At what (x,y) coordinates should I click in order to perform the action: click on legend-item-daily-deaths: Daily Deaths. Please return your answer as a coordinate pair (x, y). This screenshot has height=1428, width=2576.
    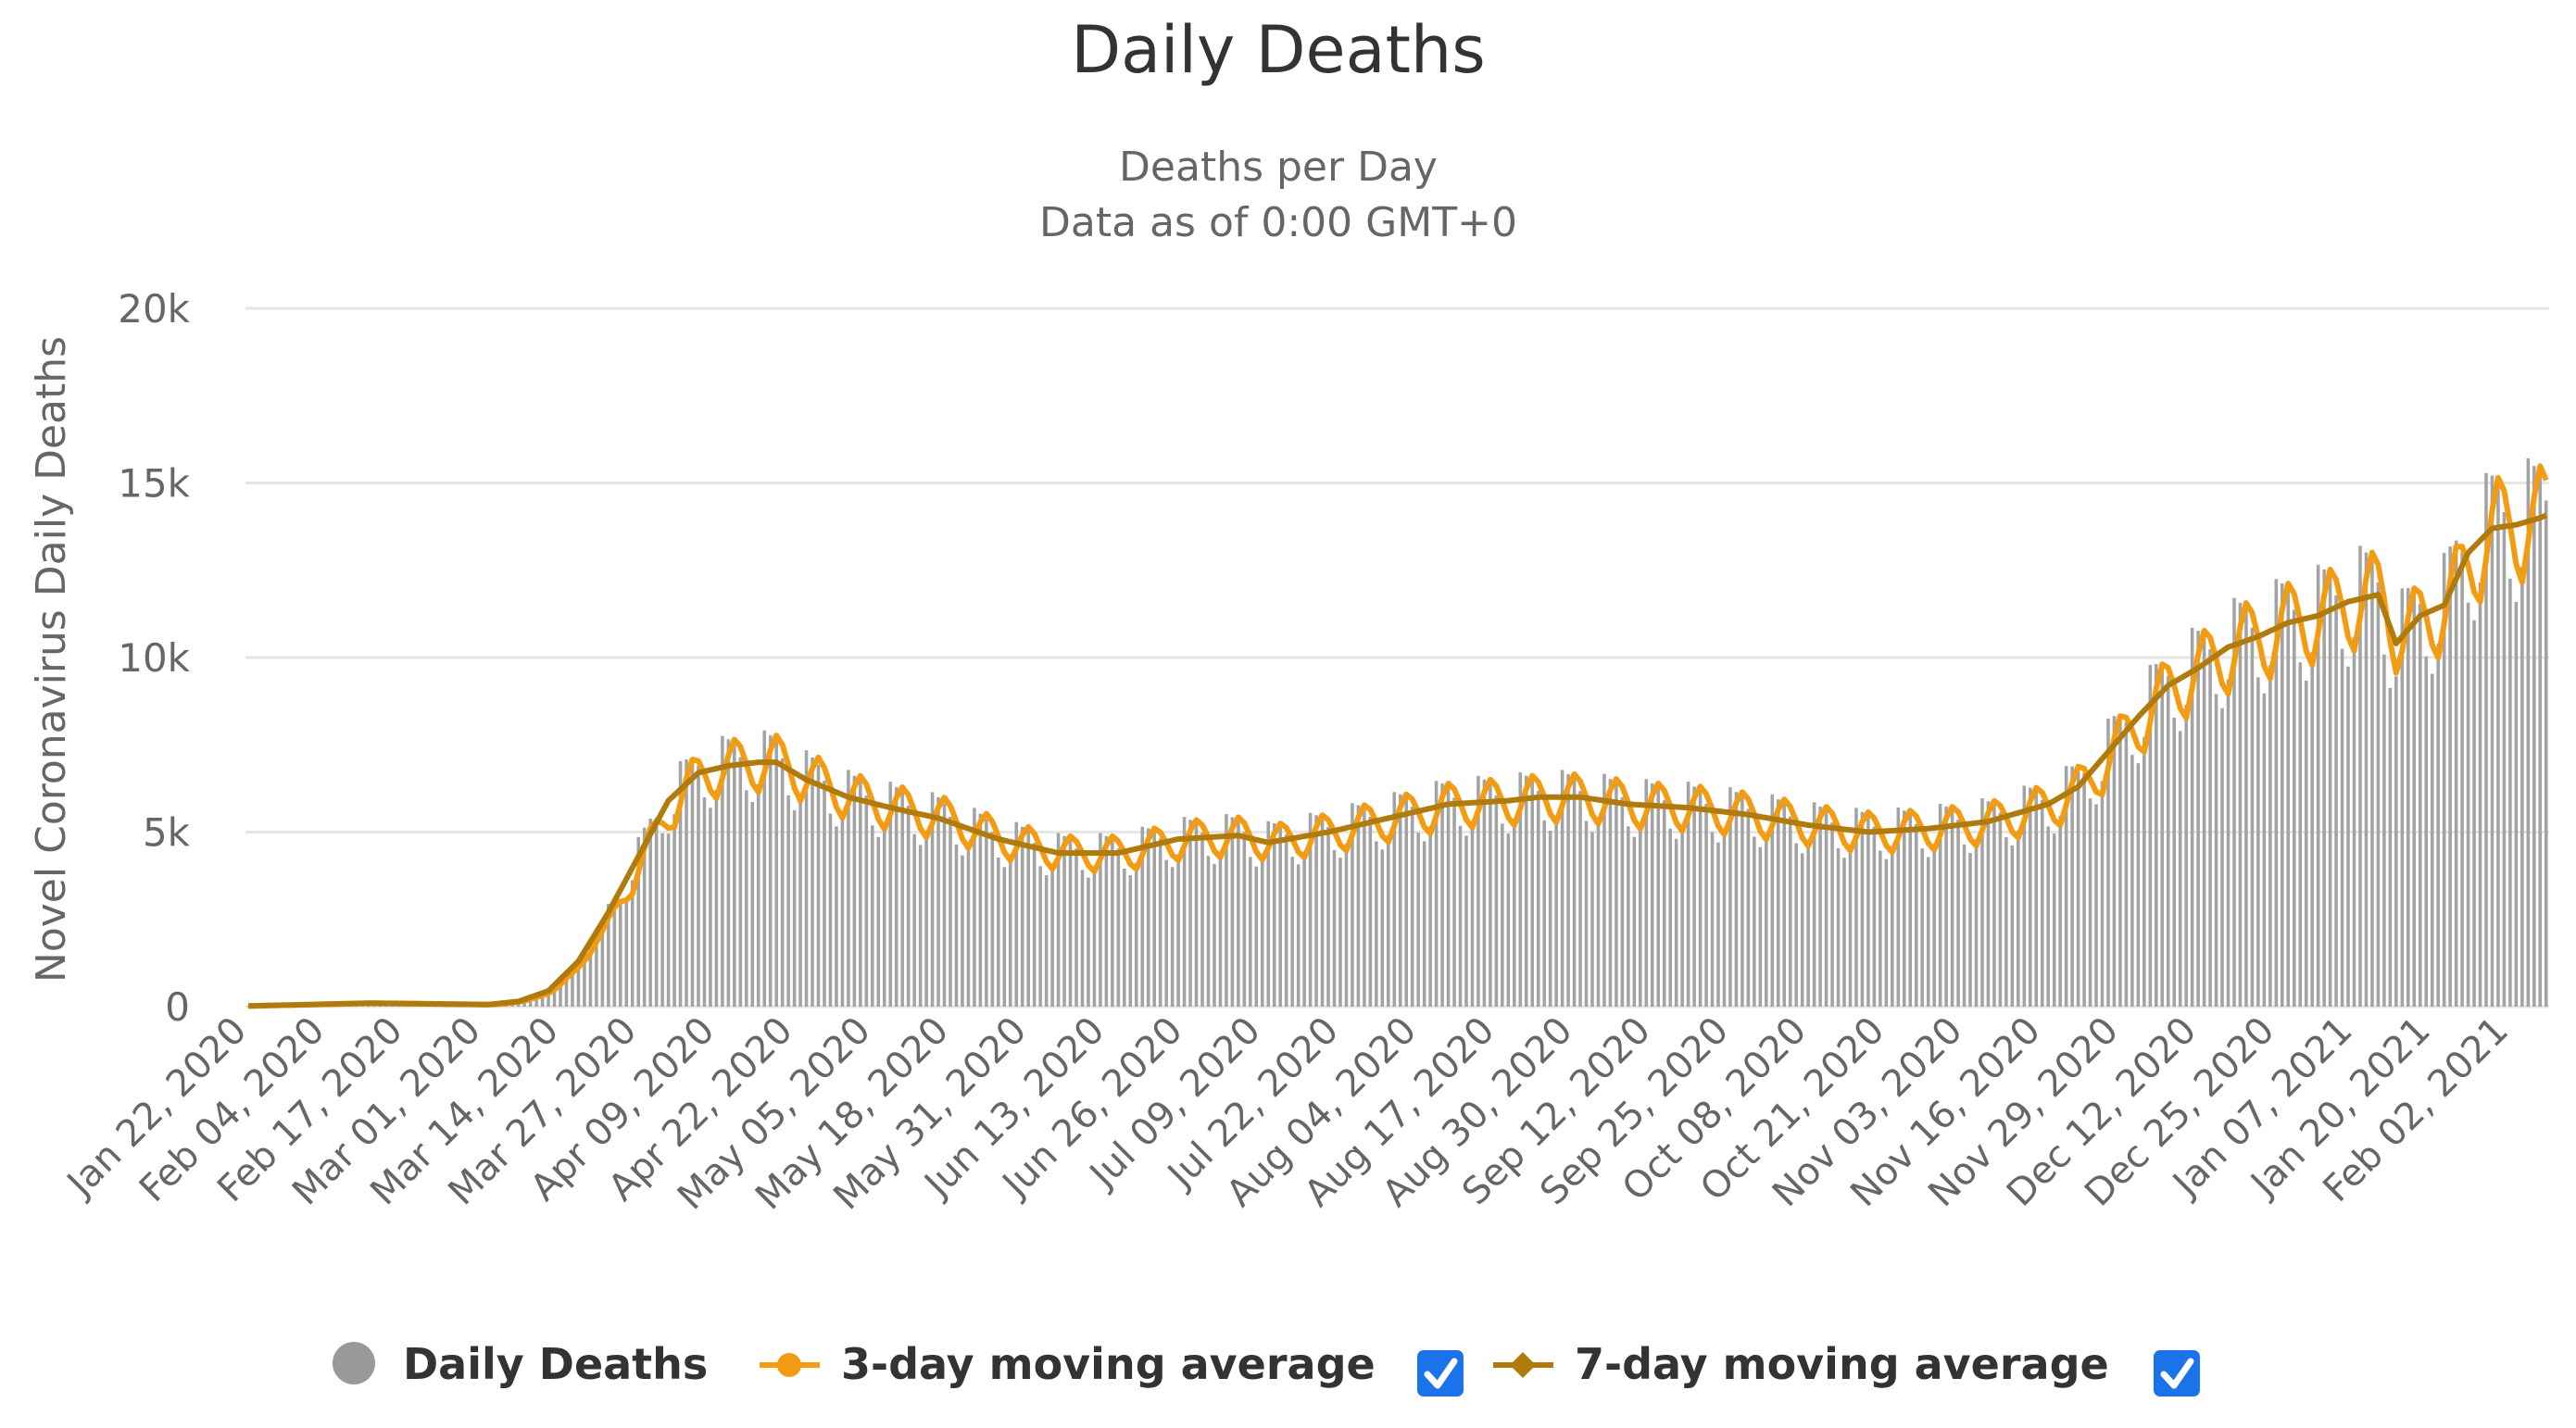
    Looking at the image, I should click on (520, 1364).